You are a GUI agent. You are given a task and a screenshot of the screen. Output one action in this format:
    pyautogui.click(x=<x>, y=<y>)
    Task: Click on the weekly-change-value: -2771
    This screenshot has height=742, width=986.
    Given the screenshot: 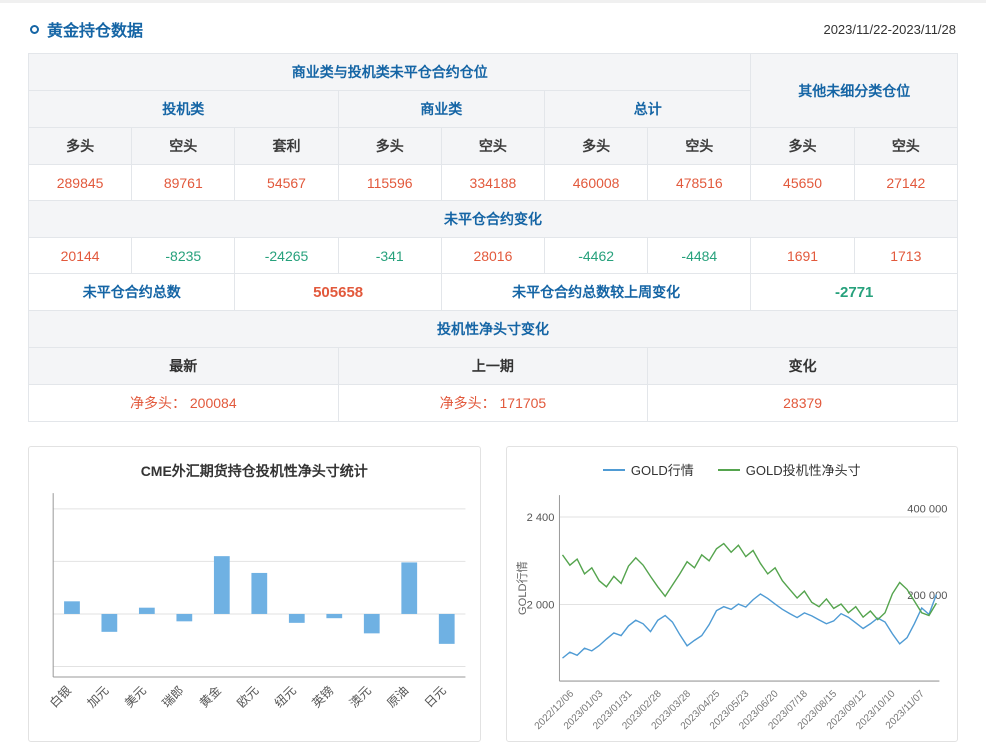 What is the action you would take?
    pyautogui.click(x=854, y=292)
    